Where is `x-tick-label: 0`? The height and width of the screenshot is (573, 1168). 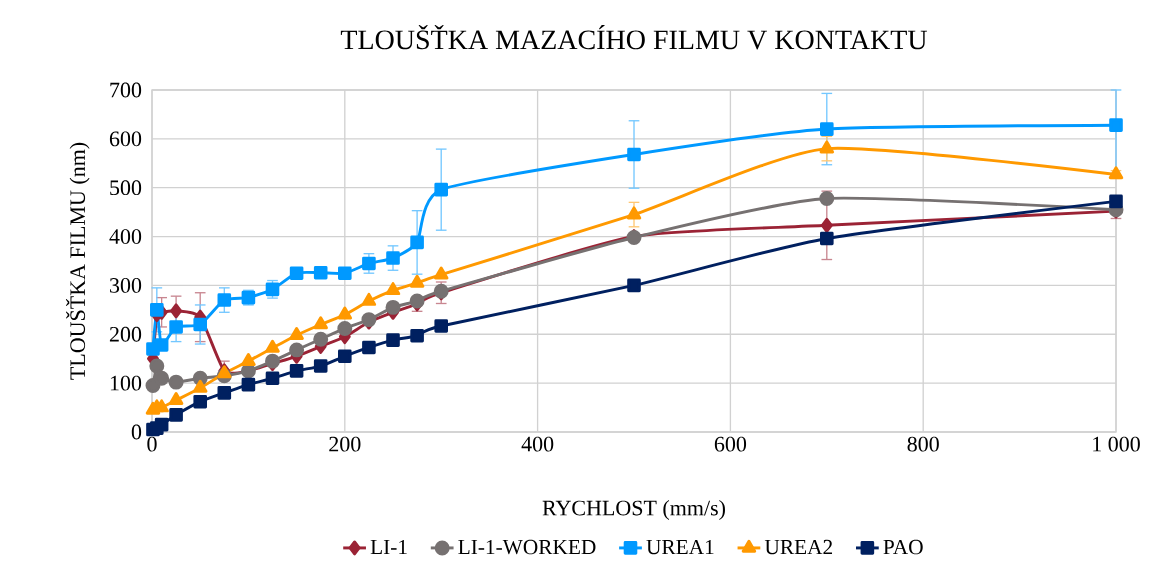
x-tick-label: 0 is located at coordinates (152, 444).